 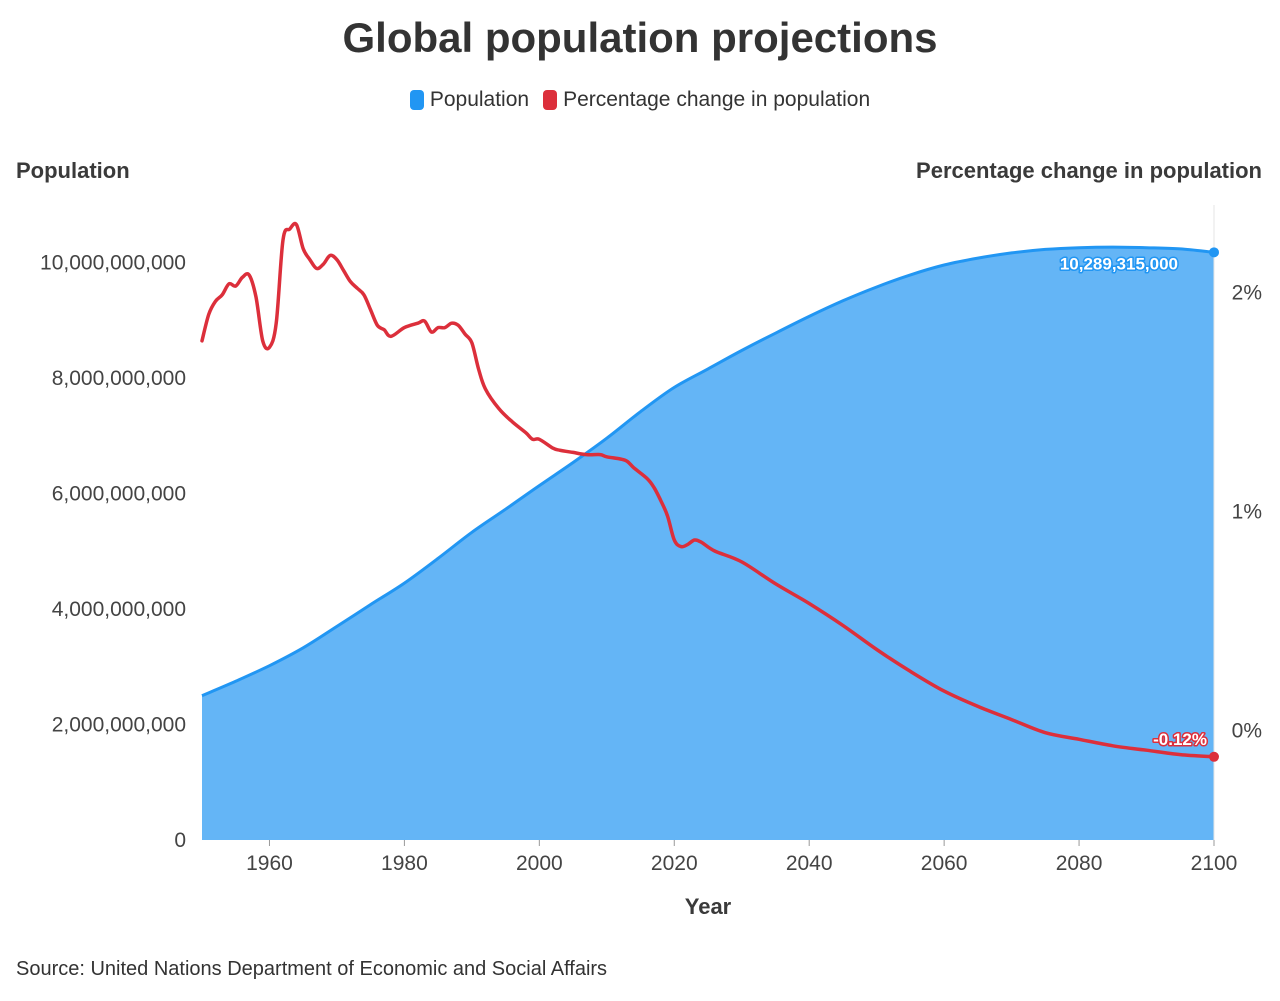 I want to click on legend-item-population: Population, so click(x=469, y=100).